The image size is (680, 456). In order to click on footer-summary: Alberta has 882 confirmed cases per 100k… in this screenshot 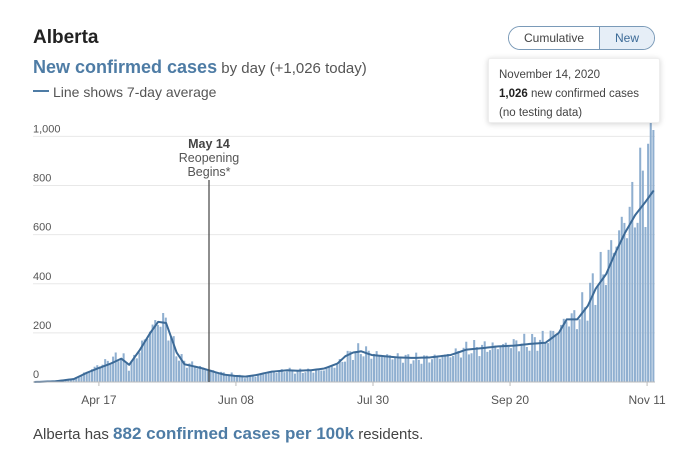, I will do `click(228, 434)`.